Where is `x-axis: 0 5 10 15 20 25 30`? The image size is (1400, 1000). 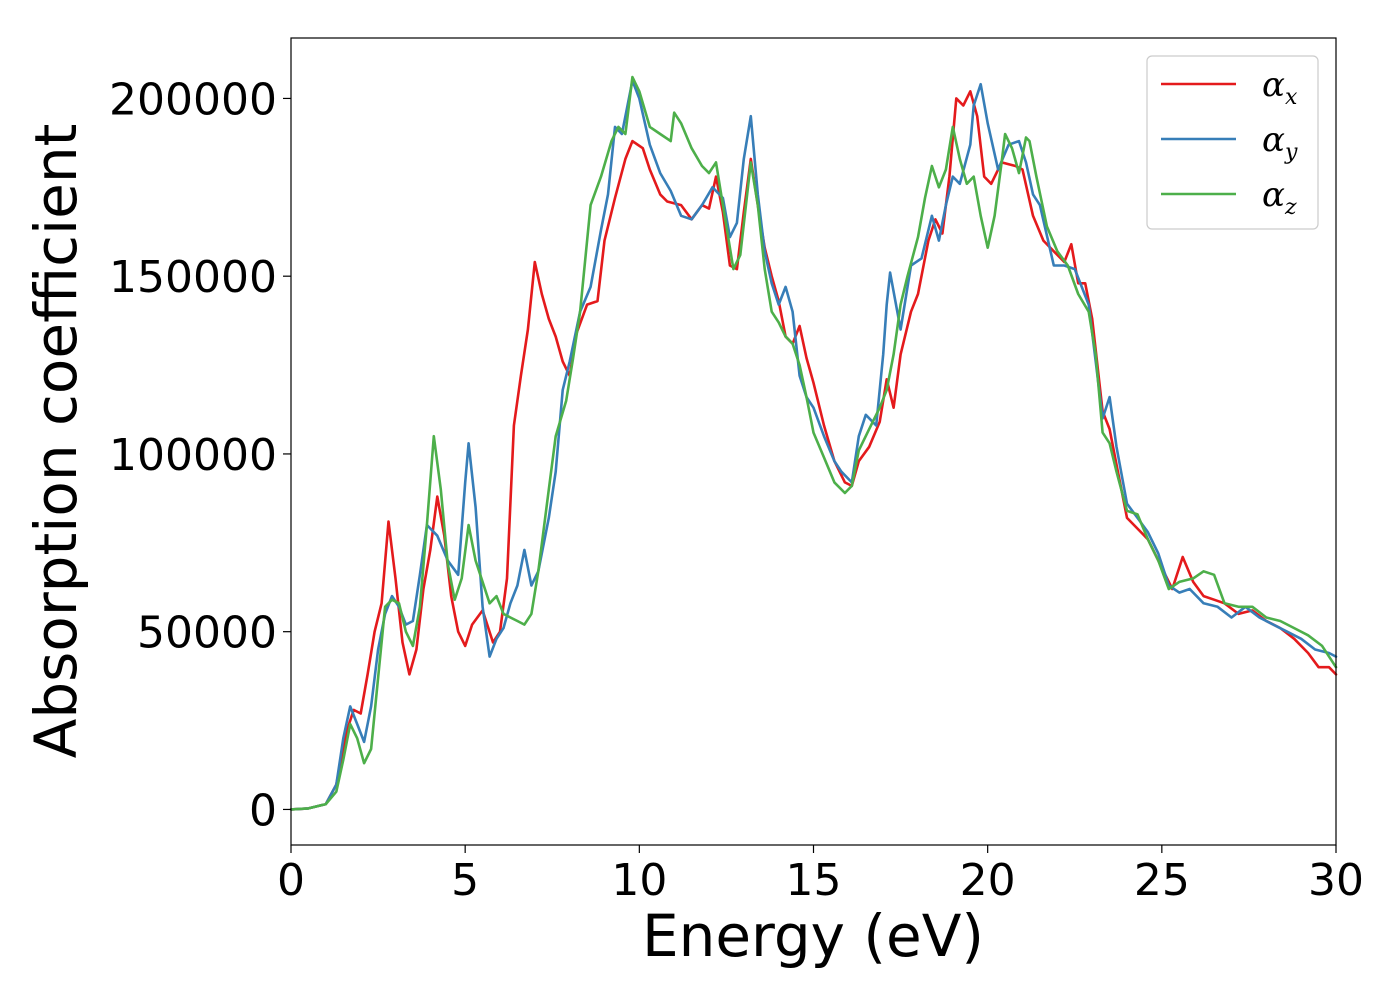 x-axis: 0 5 10 15 20 25 30 is located at coordinates (820, 875).